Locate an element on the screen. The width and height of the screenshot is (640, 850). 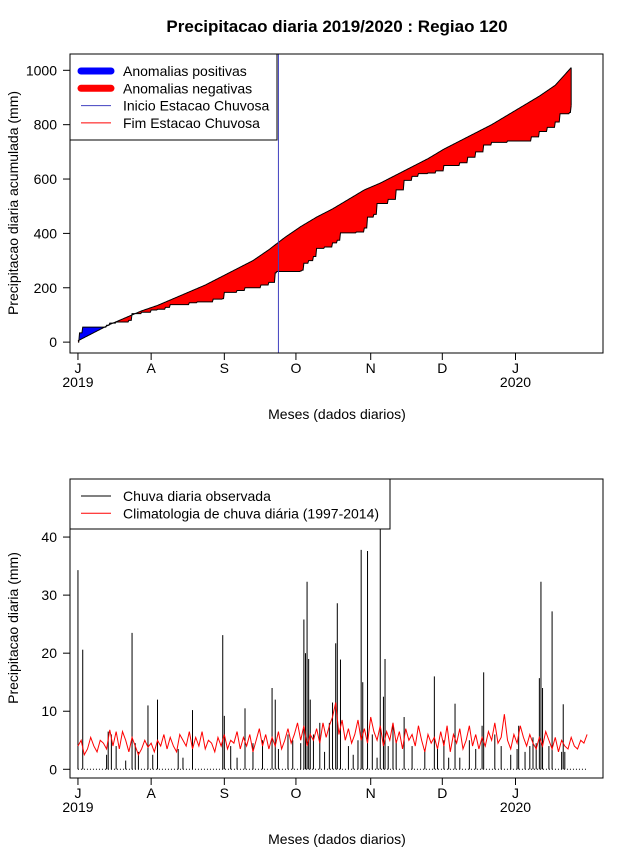
y-tick-label: 1000 is located at coordinates (41, 70).